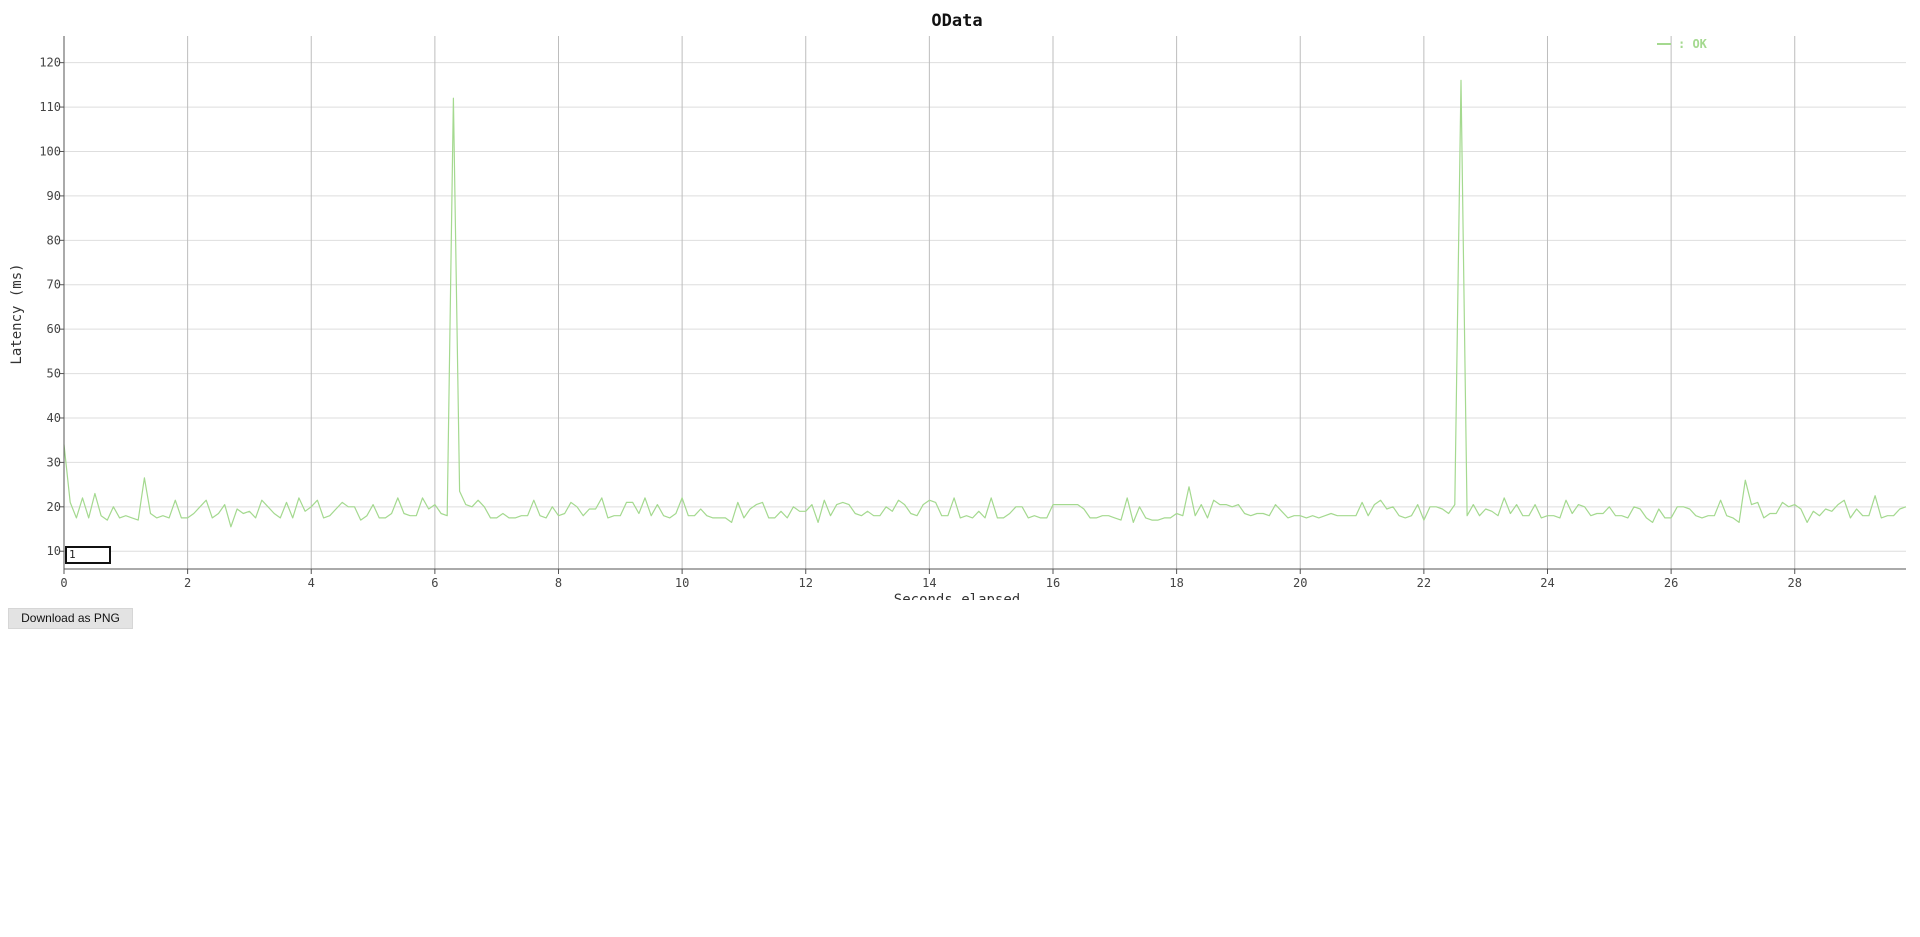  I want to click on x-tick-label: 26, so click(1671, 583).